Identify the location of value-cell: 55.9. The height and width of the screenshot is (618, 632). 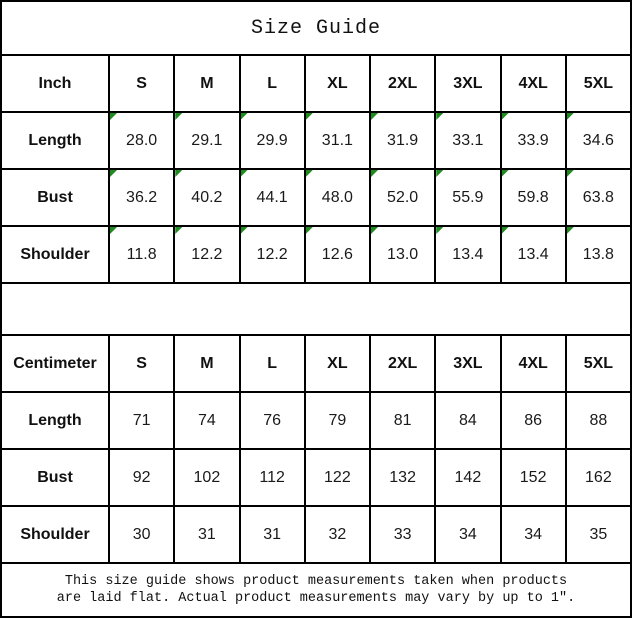
(468, 197).